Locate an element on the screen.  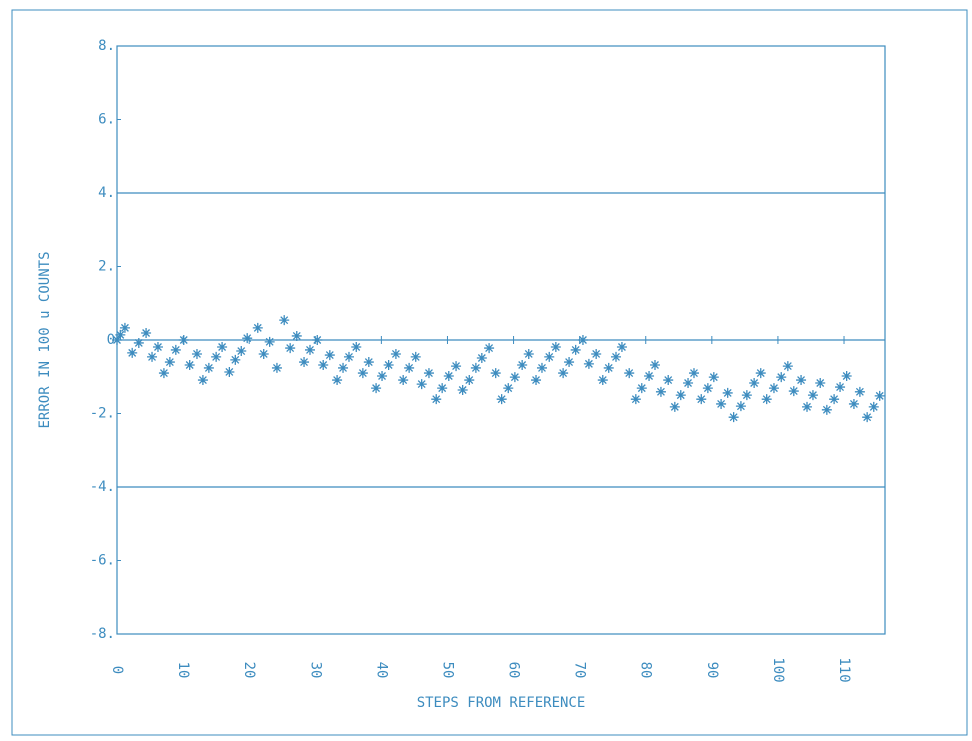
y-tick-label: -8. is located at coordinates (102, 634).